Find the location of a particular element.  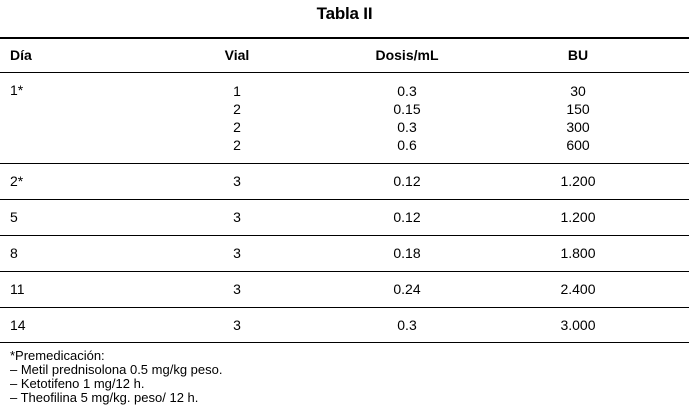

cell-bu: 2.400 is located at coordinates (578, 289).